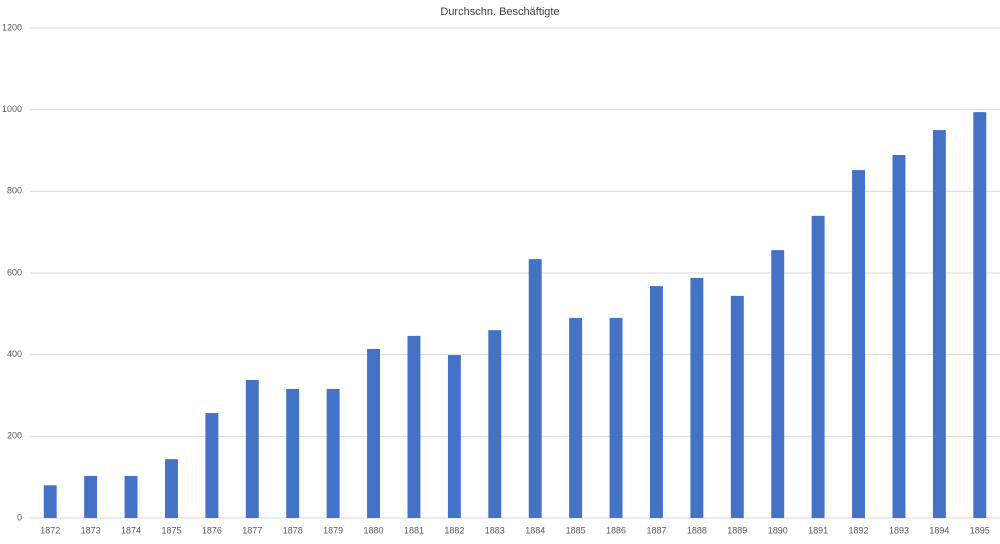  Describe the element at coordinates (414, 530) in the screenshot. I see `x-tick-label: 1881` at that location.